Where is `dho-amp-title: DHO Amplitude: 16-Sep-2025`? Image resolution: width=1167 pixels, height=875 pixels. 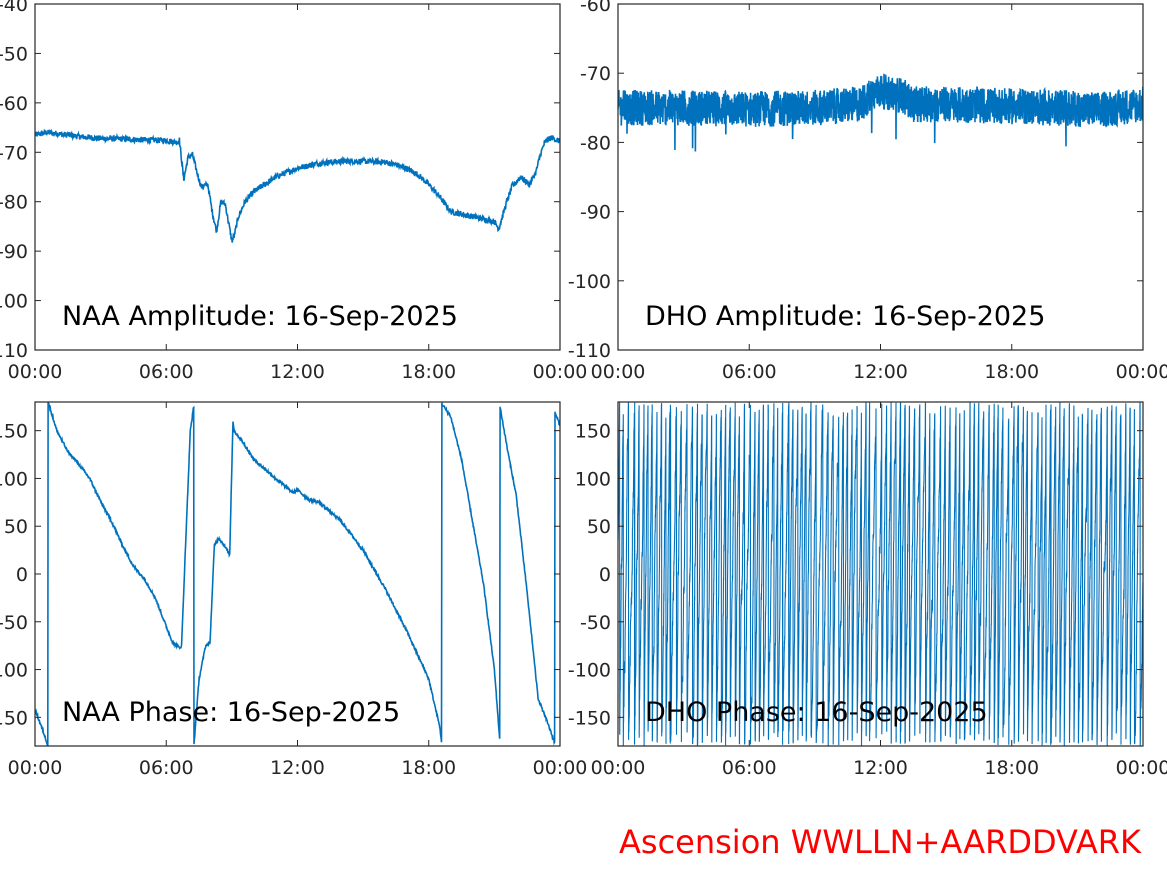
dho-amp-title: DHO Amplitude: 16-Sep-2025 is located at coordinates (845, 316).